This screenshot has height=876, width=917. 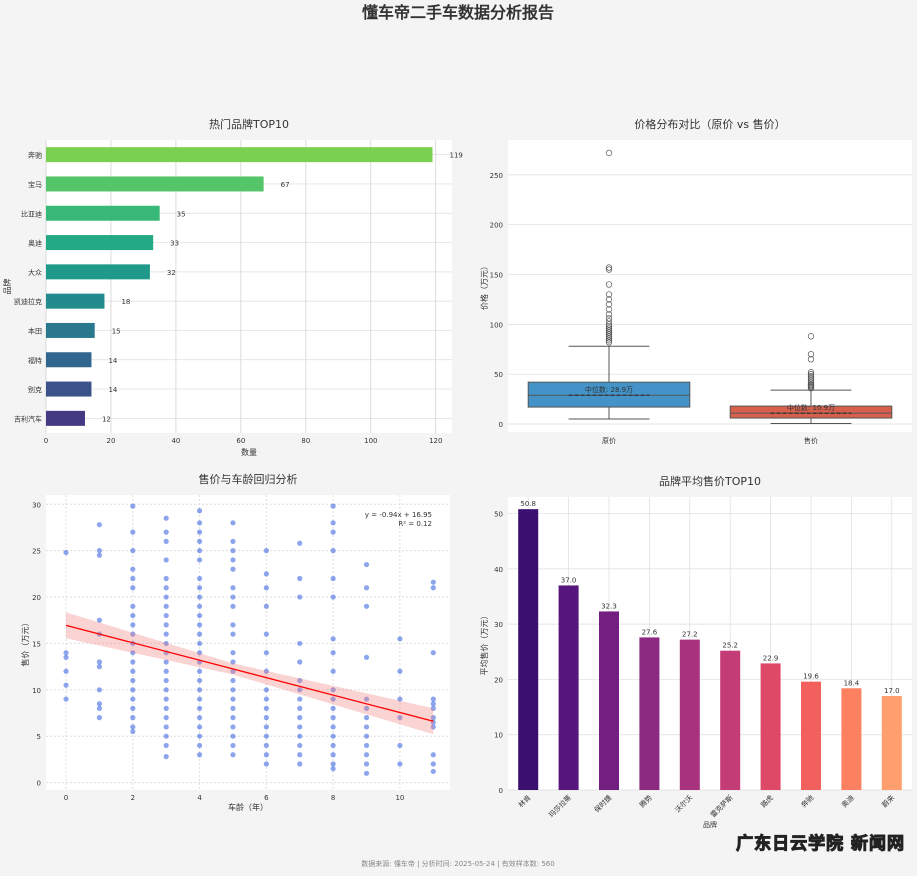 What do you see at coordinates (811, 677) in the screenshot?
I see `data-label: 19.6` at bounding box center [811, 677].